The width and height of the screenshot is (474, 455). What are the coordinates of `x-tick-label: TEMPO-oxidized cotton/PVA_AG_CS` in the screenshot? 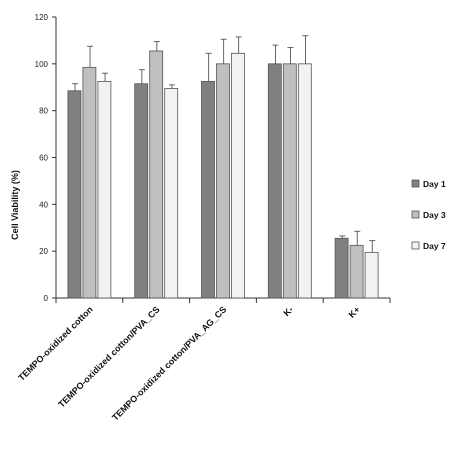 It's located at (169, 363).